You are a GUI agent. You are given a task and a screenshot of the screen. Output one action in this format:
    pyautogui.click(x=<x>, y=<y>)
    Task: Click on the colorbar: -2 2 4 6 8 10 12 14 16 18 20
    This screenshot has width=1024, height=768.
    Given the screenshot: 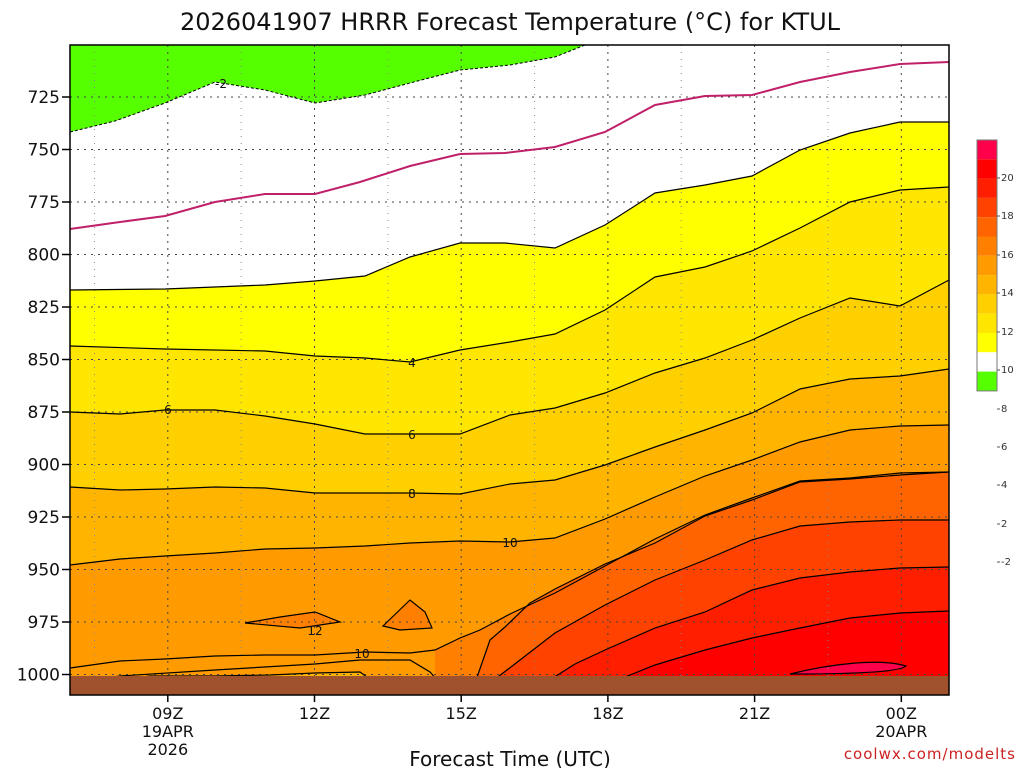 What is the action you would take?
    pyautogui.click(x=995, y=353)
    